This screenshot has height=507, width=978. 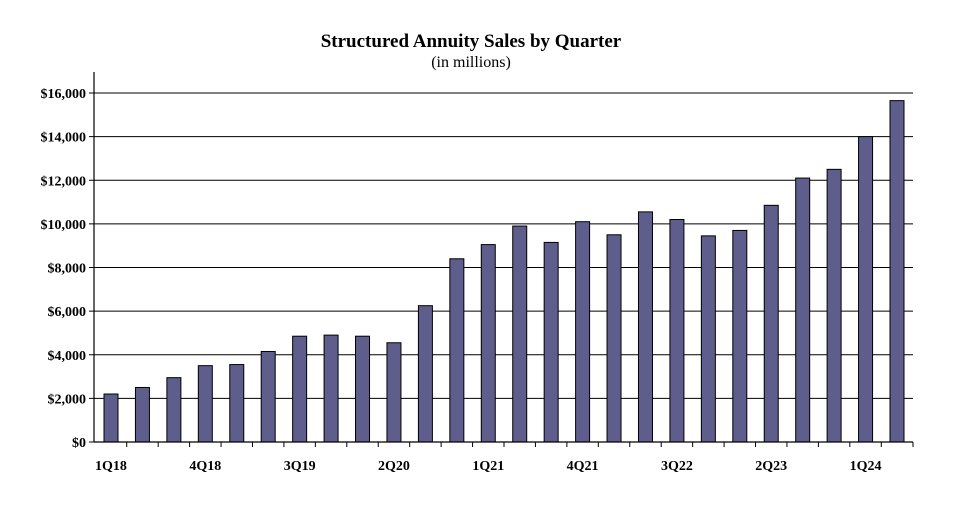 I want to click on y-tick-label: $8,000, so click(x=67, y=269).